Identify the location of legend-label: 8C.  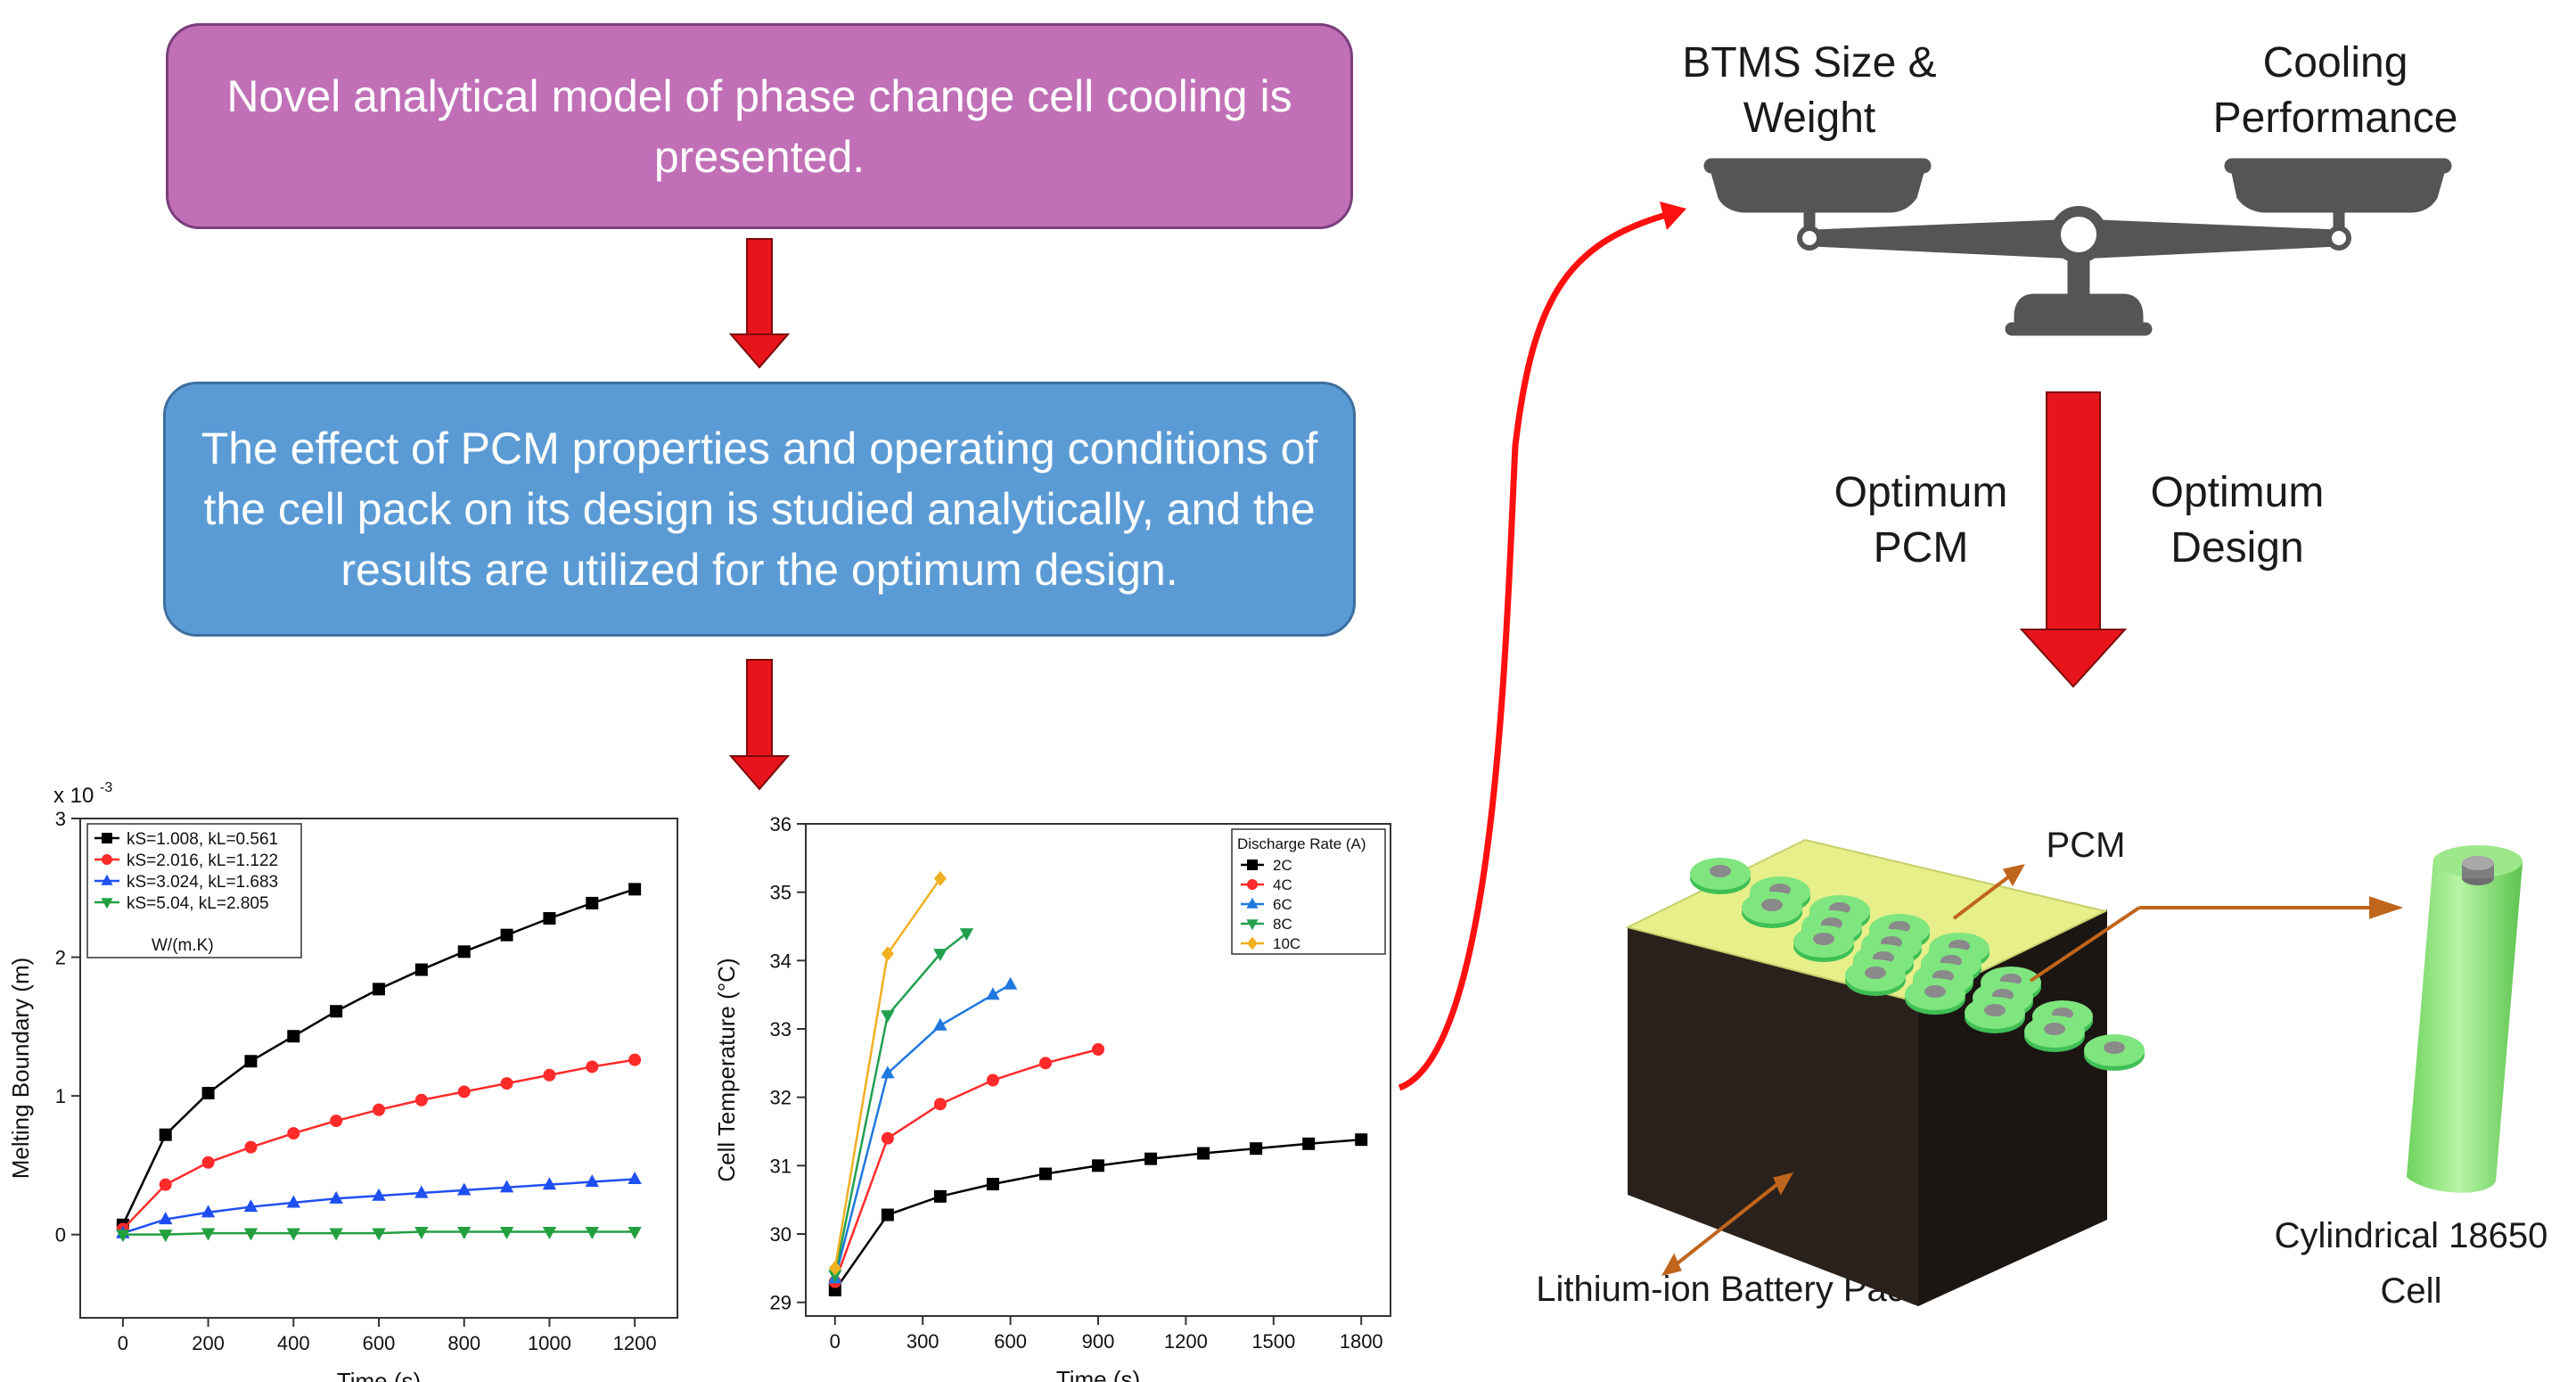
(1282, 924).